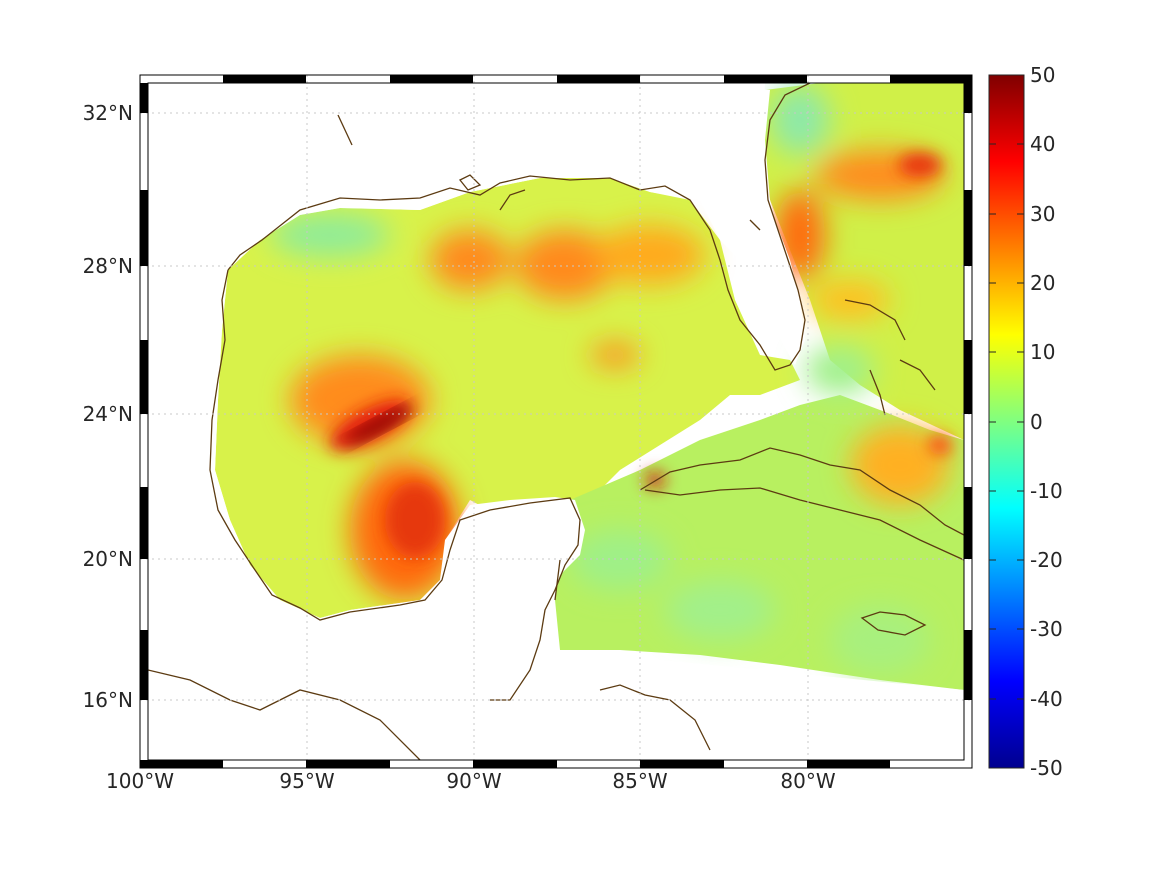 This screenshot has height=875, width=1167. What do you see at coordinates (1006, 387) in the screenshot?
I see `colorbar-ticks` at bounding box center [1006, 387].